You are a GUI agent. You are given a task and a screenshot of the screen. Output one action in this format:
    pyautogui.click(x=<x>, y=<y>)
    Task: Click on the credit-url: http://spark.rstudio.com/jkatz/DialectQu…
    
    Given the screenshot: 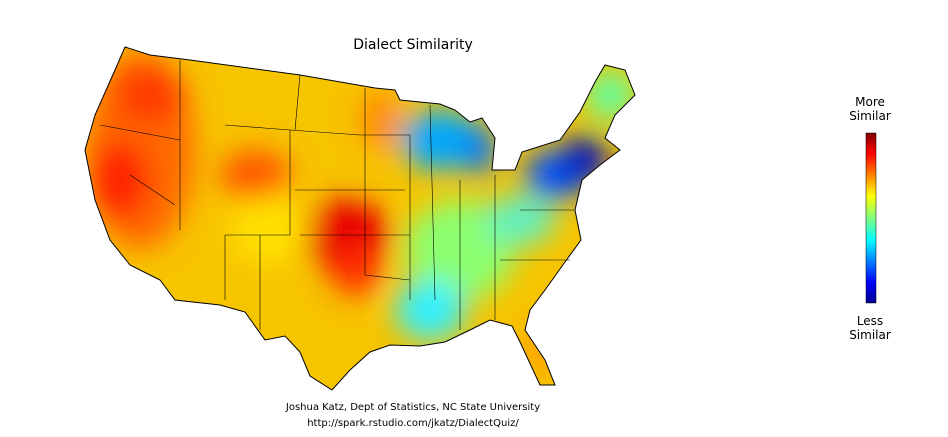 What is the action you would take?
    pyautogui.click(x=413, y=423)
    